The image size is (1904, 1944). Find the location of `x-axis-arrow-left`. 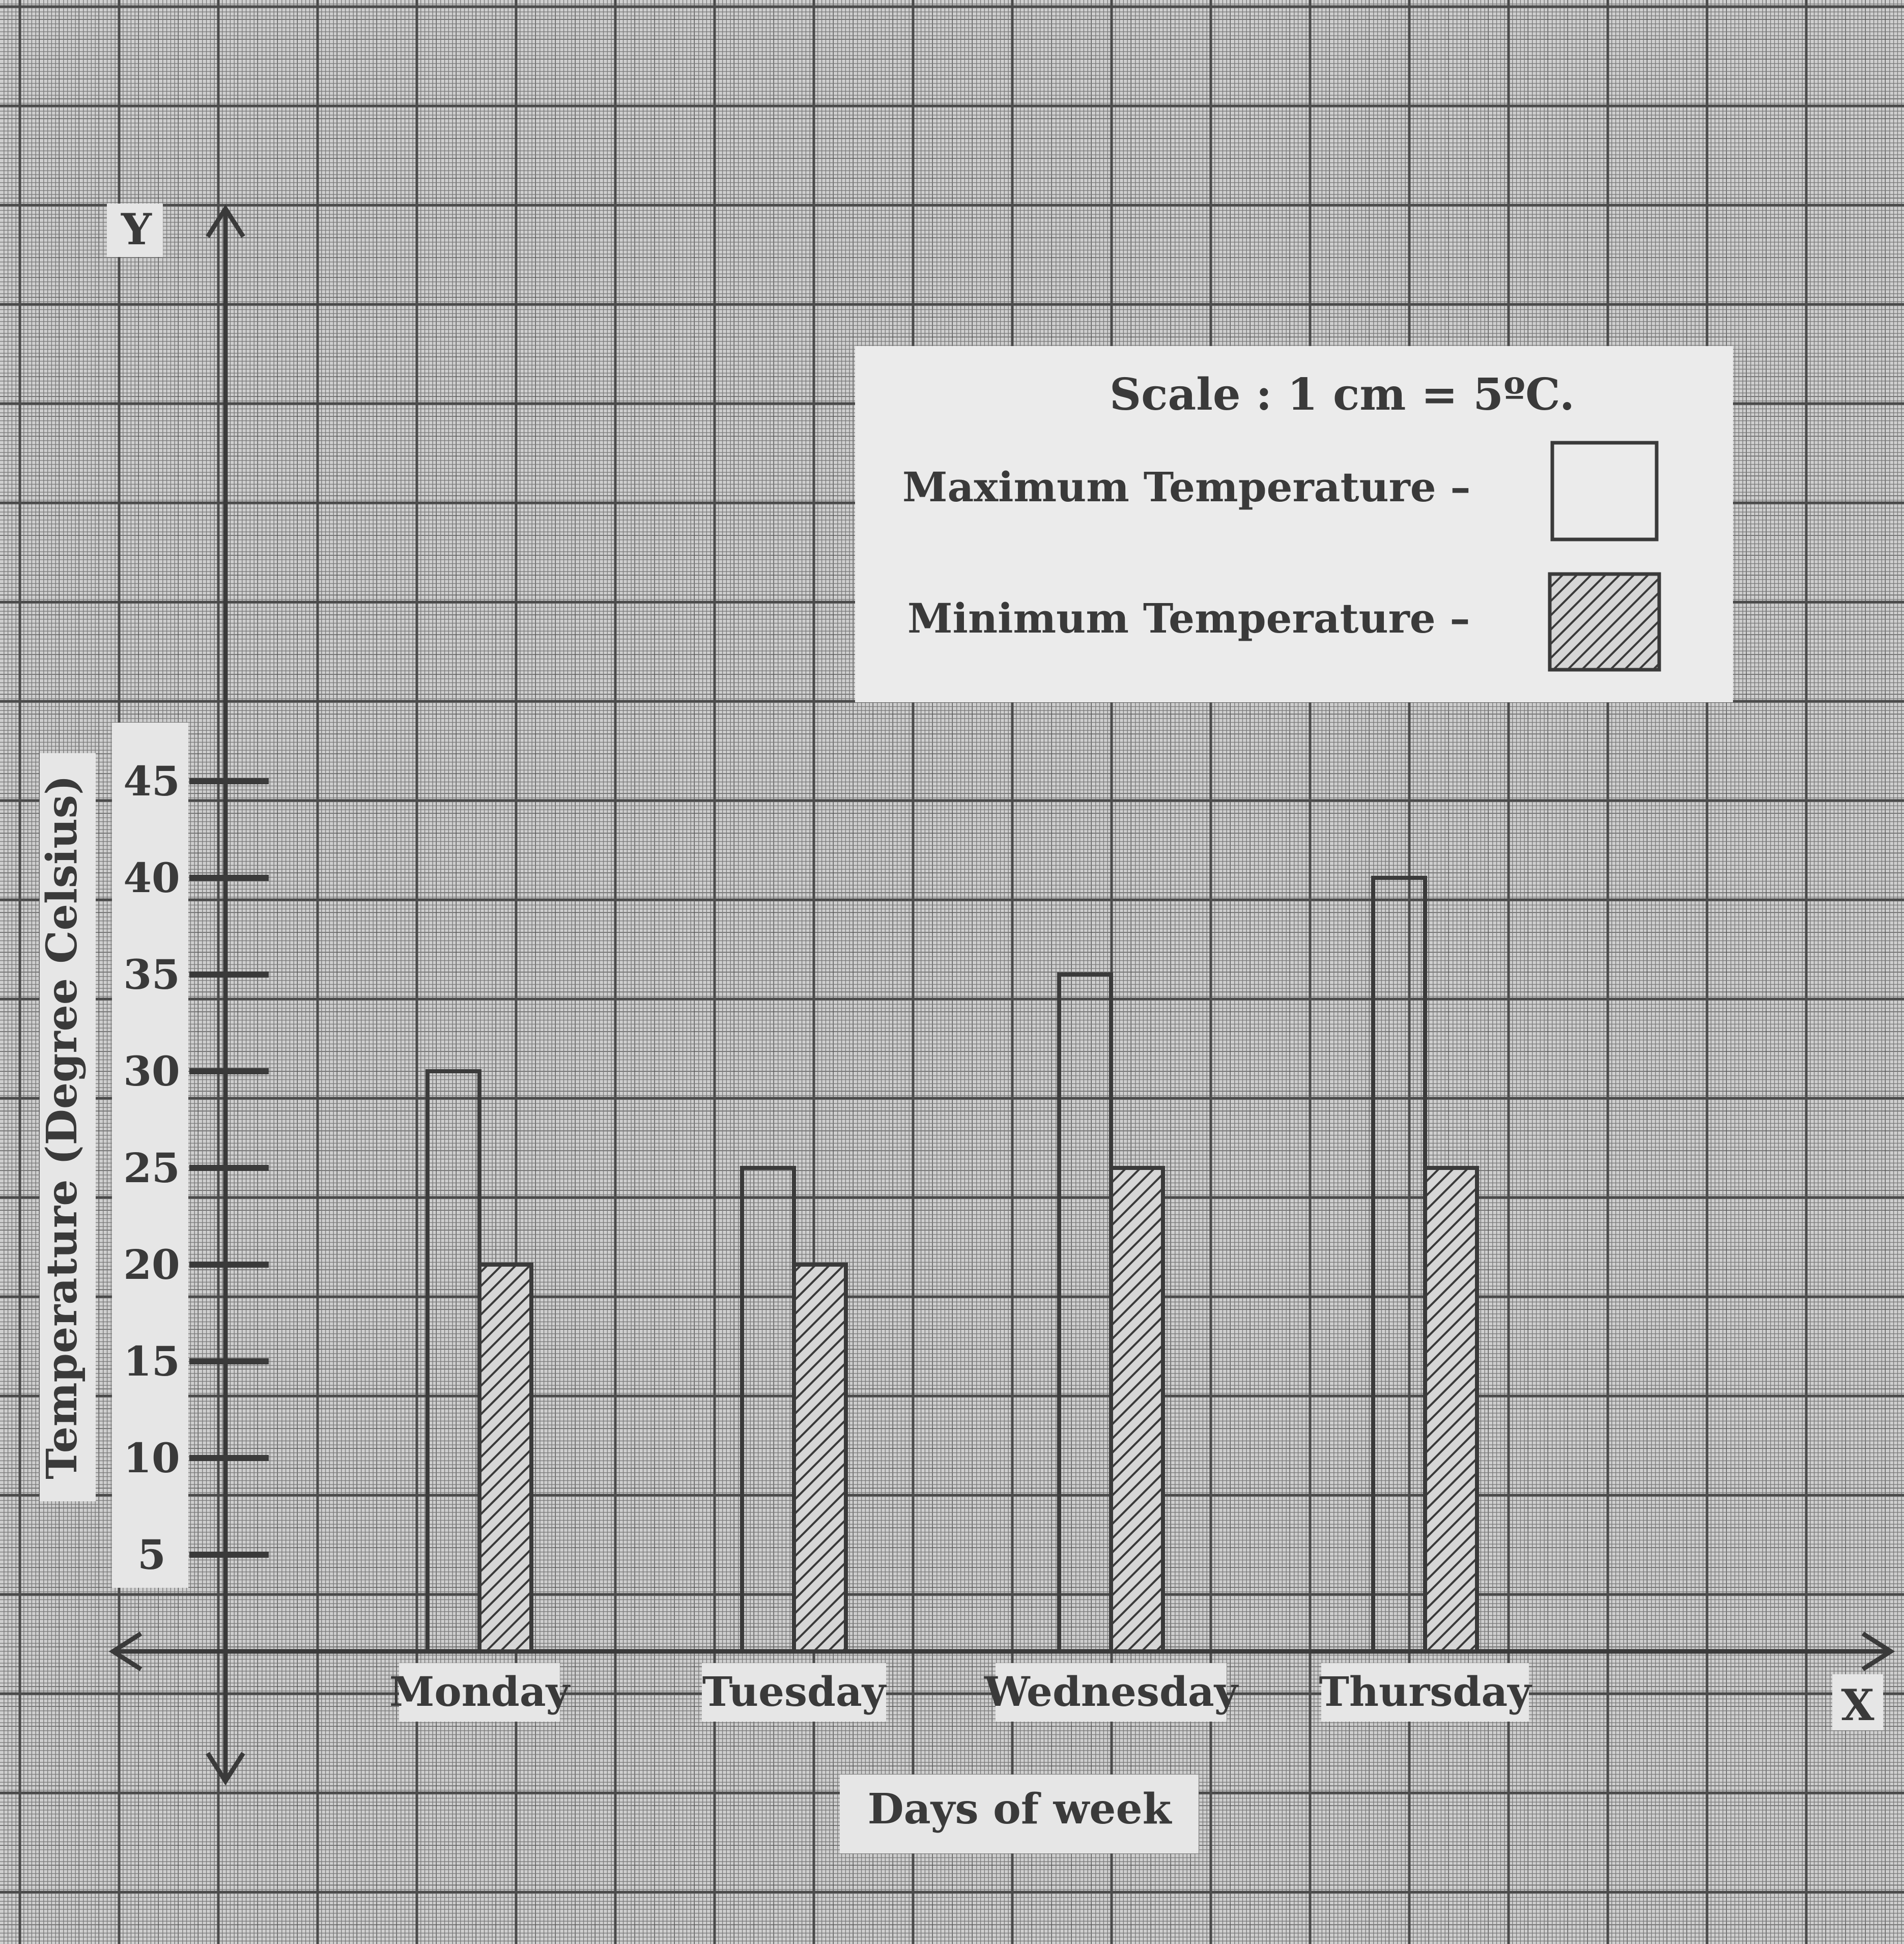

x-axis-arrow-left is located at coordinates (125, 1651).